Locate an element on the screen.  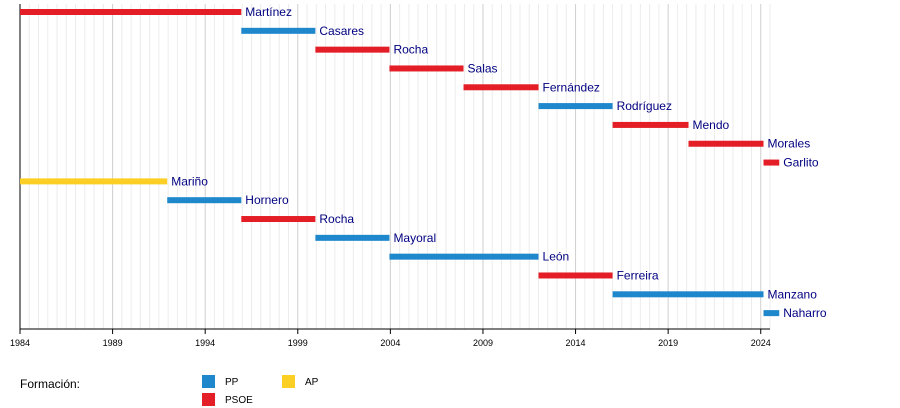
x-tick-label: 2019 is located at coordinates (668, 343).